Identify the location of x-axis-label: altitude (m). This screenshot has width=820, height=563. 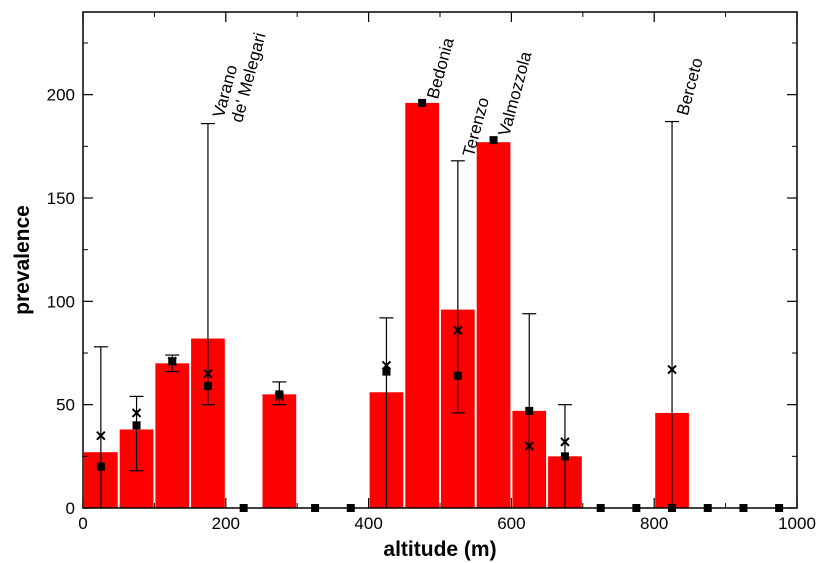
(439, 549).